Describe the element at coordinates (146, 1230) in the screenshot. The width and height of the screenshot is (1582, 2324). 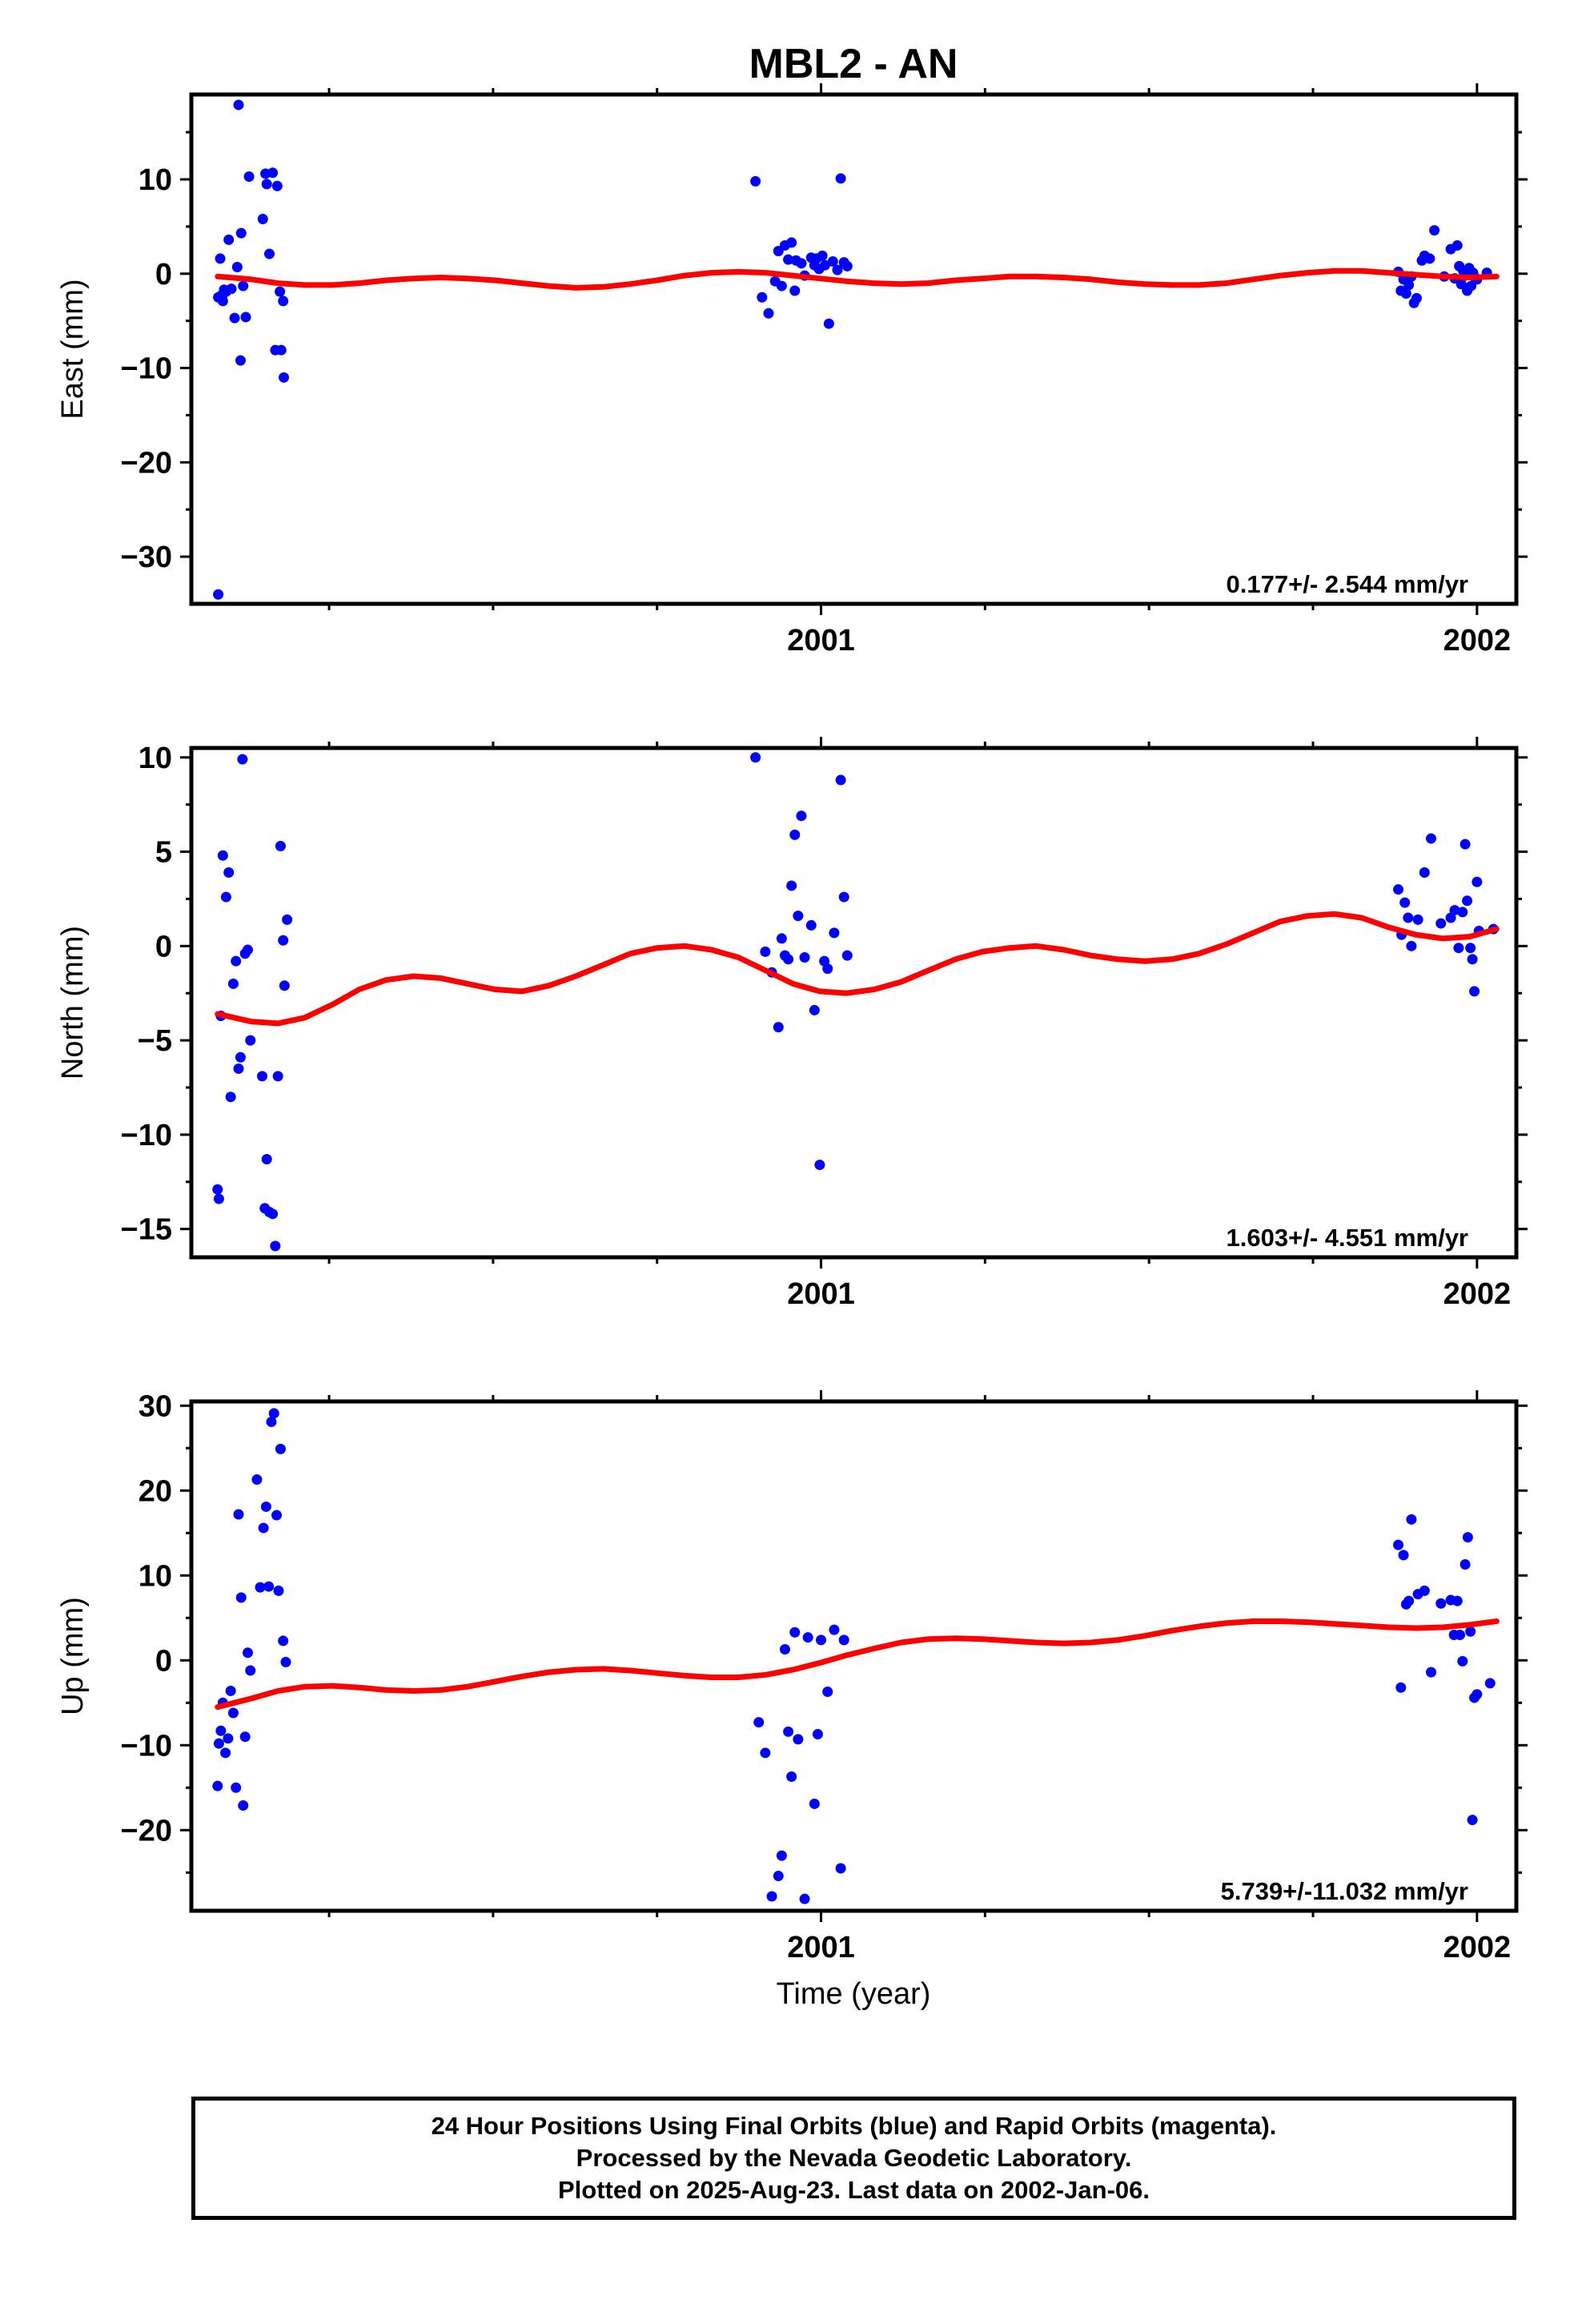
I see `north-ytick-label: −15` at that location.